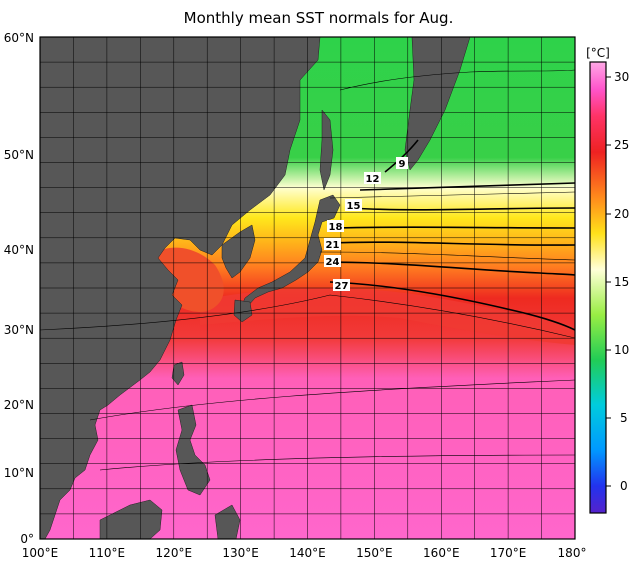 The height and width of the screenshot is (564, 637). Describe the element at coordinates (318, 18) in the screenshot. I see `map-title: Monthly mean SST normals for Aug.` at that location.